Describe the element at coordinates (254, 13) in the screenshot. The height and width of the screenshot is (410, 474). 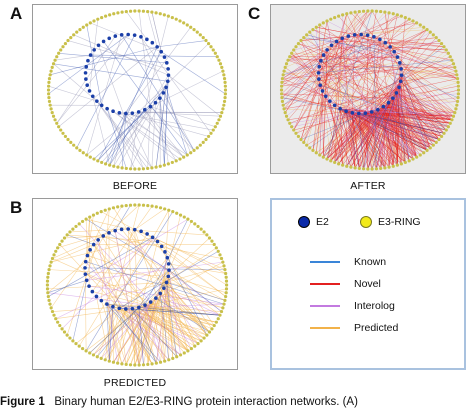
I see `panel-c-letter: C` at that location.